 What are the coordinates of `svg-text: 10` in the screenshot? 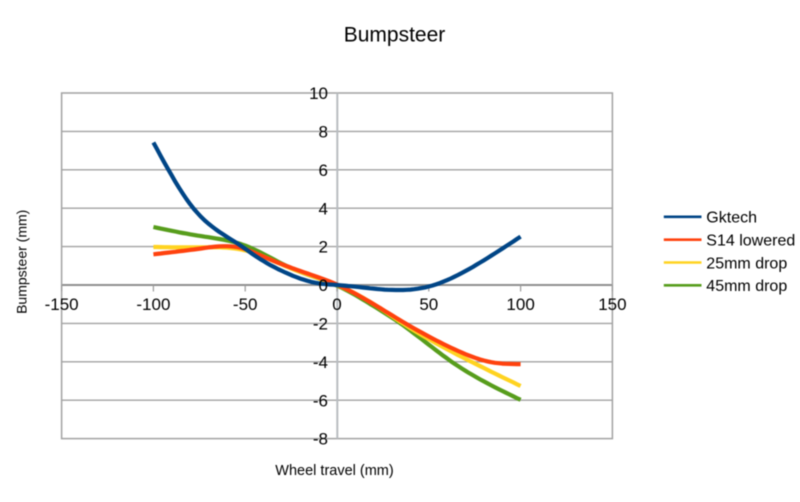 It's located at (318, 93).